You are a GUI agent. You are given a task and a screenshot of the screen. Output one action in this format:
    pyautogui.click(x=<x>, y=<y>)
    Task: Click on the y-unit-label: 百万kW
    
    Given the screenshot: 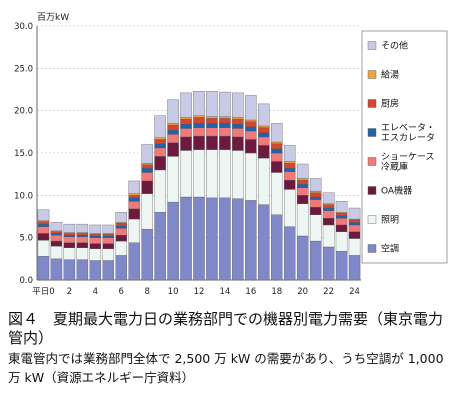 What is the action you would take?
    pyautogui.click(x=53, y=17)
    